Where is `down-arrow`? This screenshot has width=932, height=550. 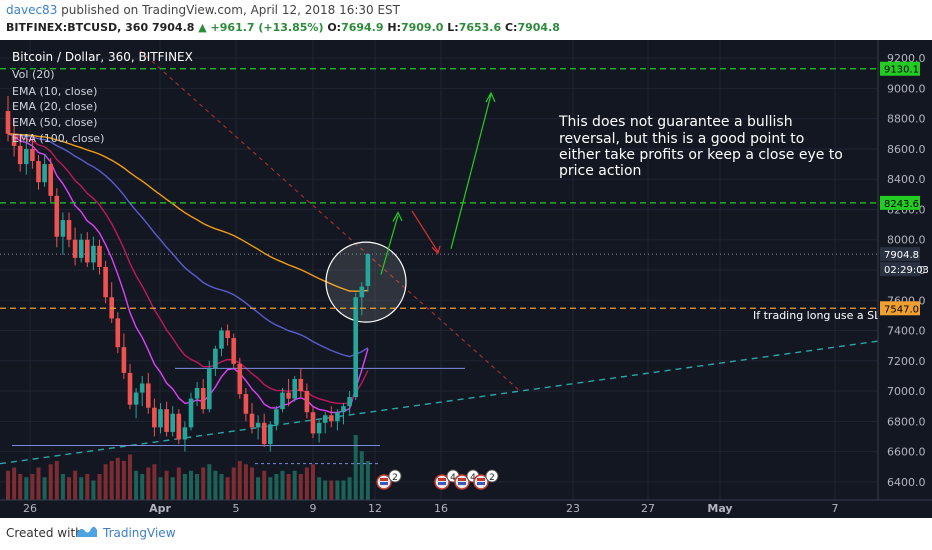 down-arrow is located at coordinates (425, 231).